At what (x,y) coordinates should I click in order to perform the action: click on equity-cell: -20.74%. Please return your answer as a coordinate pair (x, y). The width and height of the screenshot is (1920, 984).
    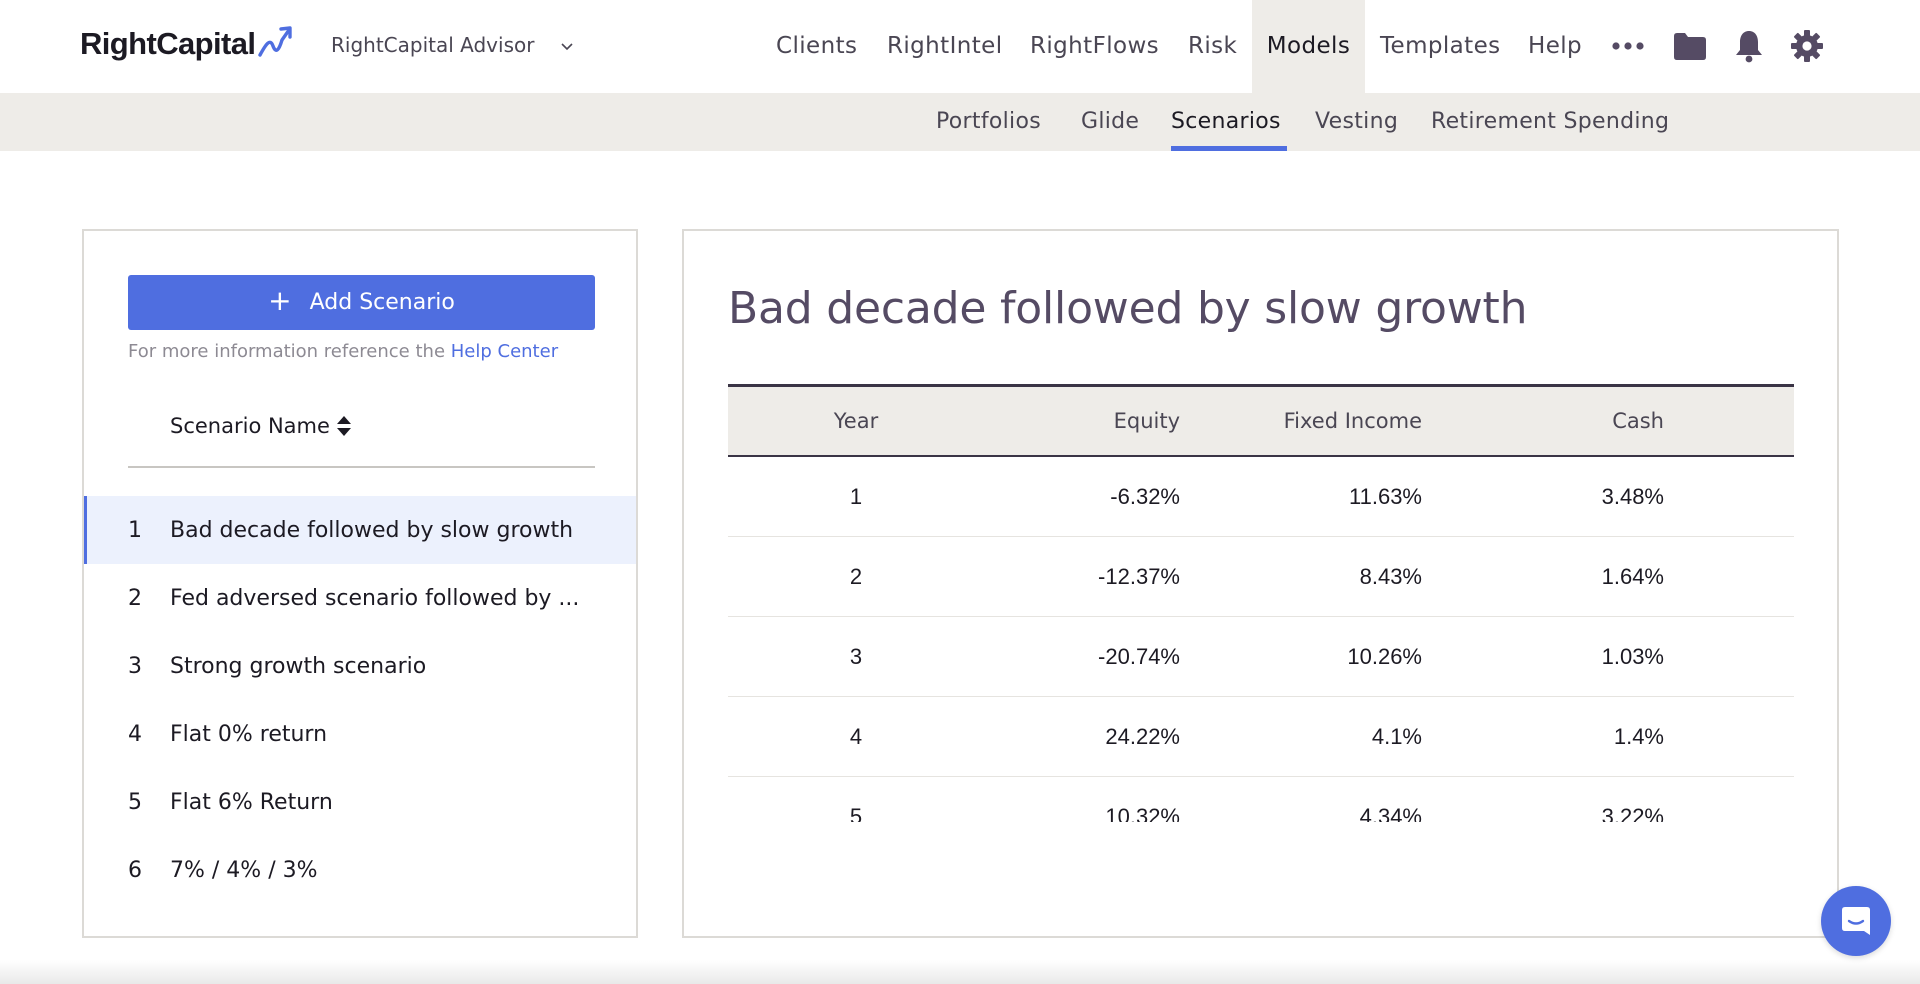
    Looking at the image, I should click on (1139, 656).